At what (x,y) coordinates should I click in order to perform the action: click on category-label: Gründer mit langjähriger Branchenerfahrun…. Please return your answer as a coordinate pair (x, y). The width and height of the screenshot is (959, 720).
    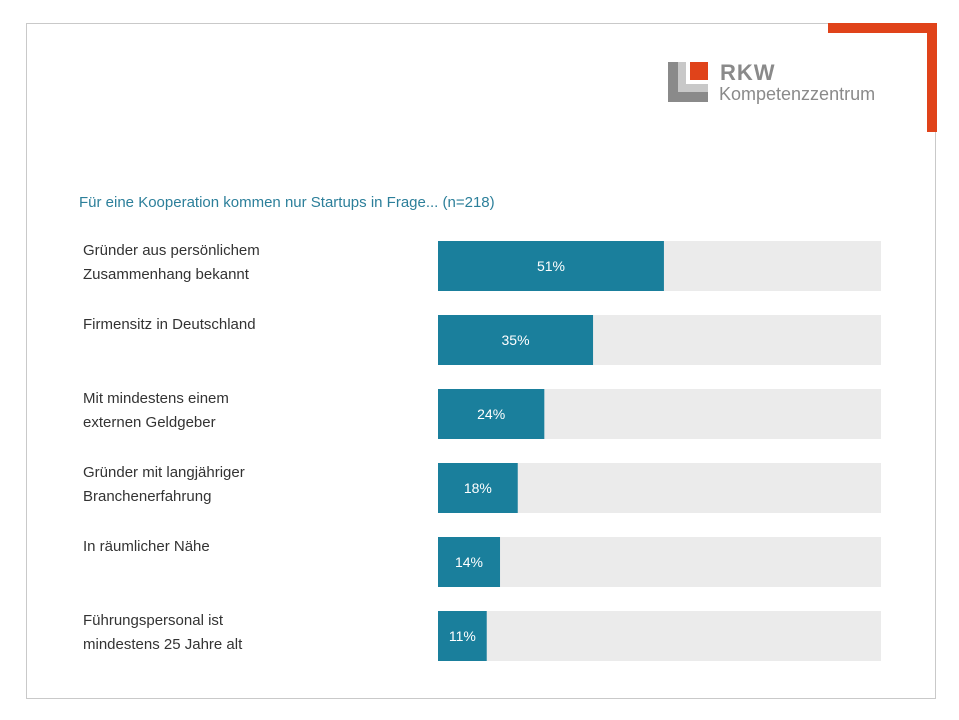
    Looking at the image, I should click on (164, 484).